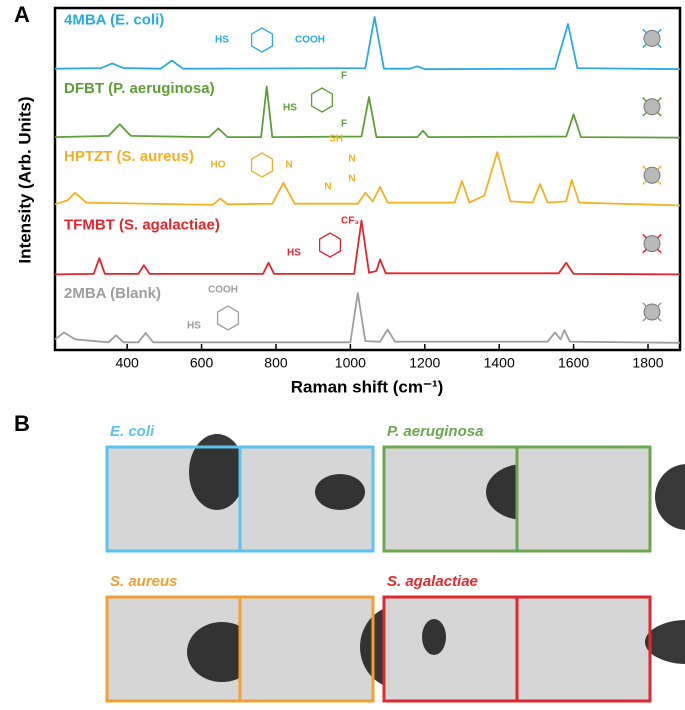  Describe the element at coordinates (132, 431) in the screenshot. I see `panel-title: E. coli` at that location.